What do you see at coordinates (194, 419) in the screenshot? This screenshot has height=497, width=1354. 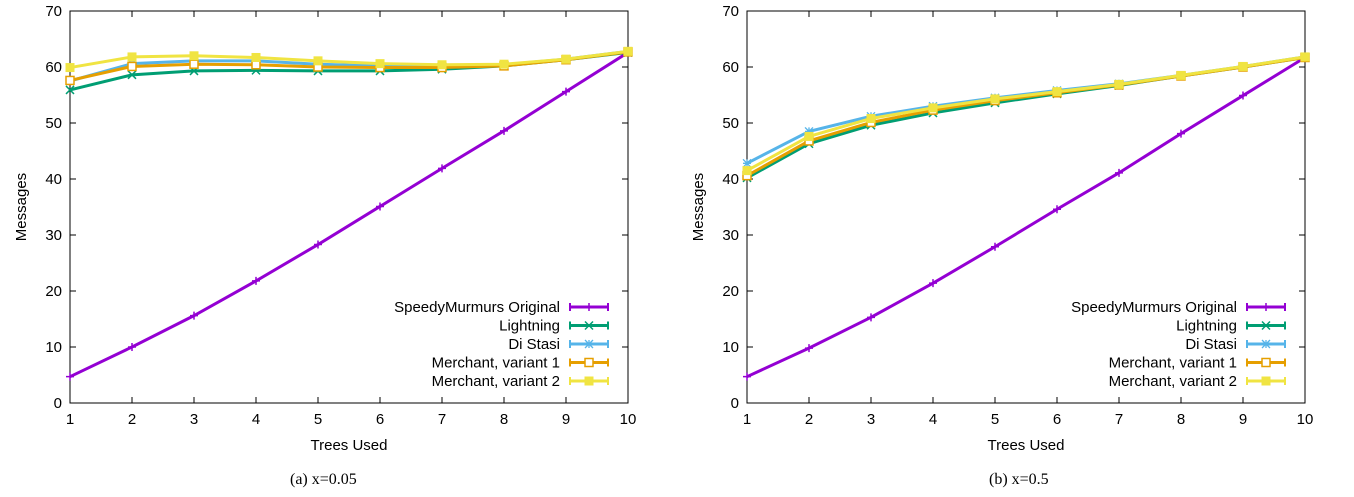 I see `chart0-x-tick-label: 3` at bounding box center [194, 419].